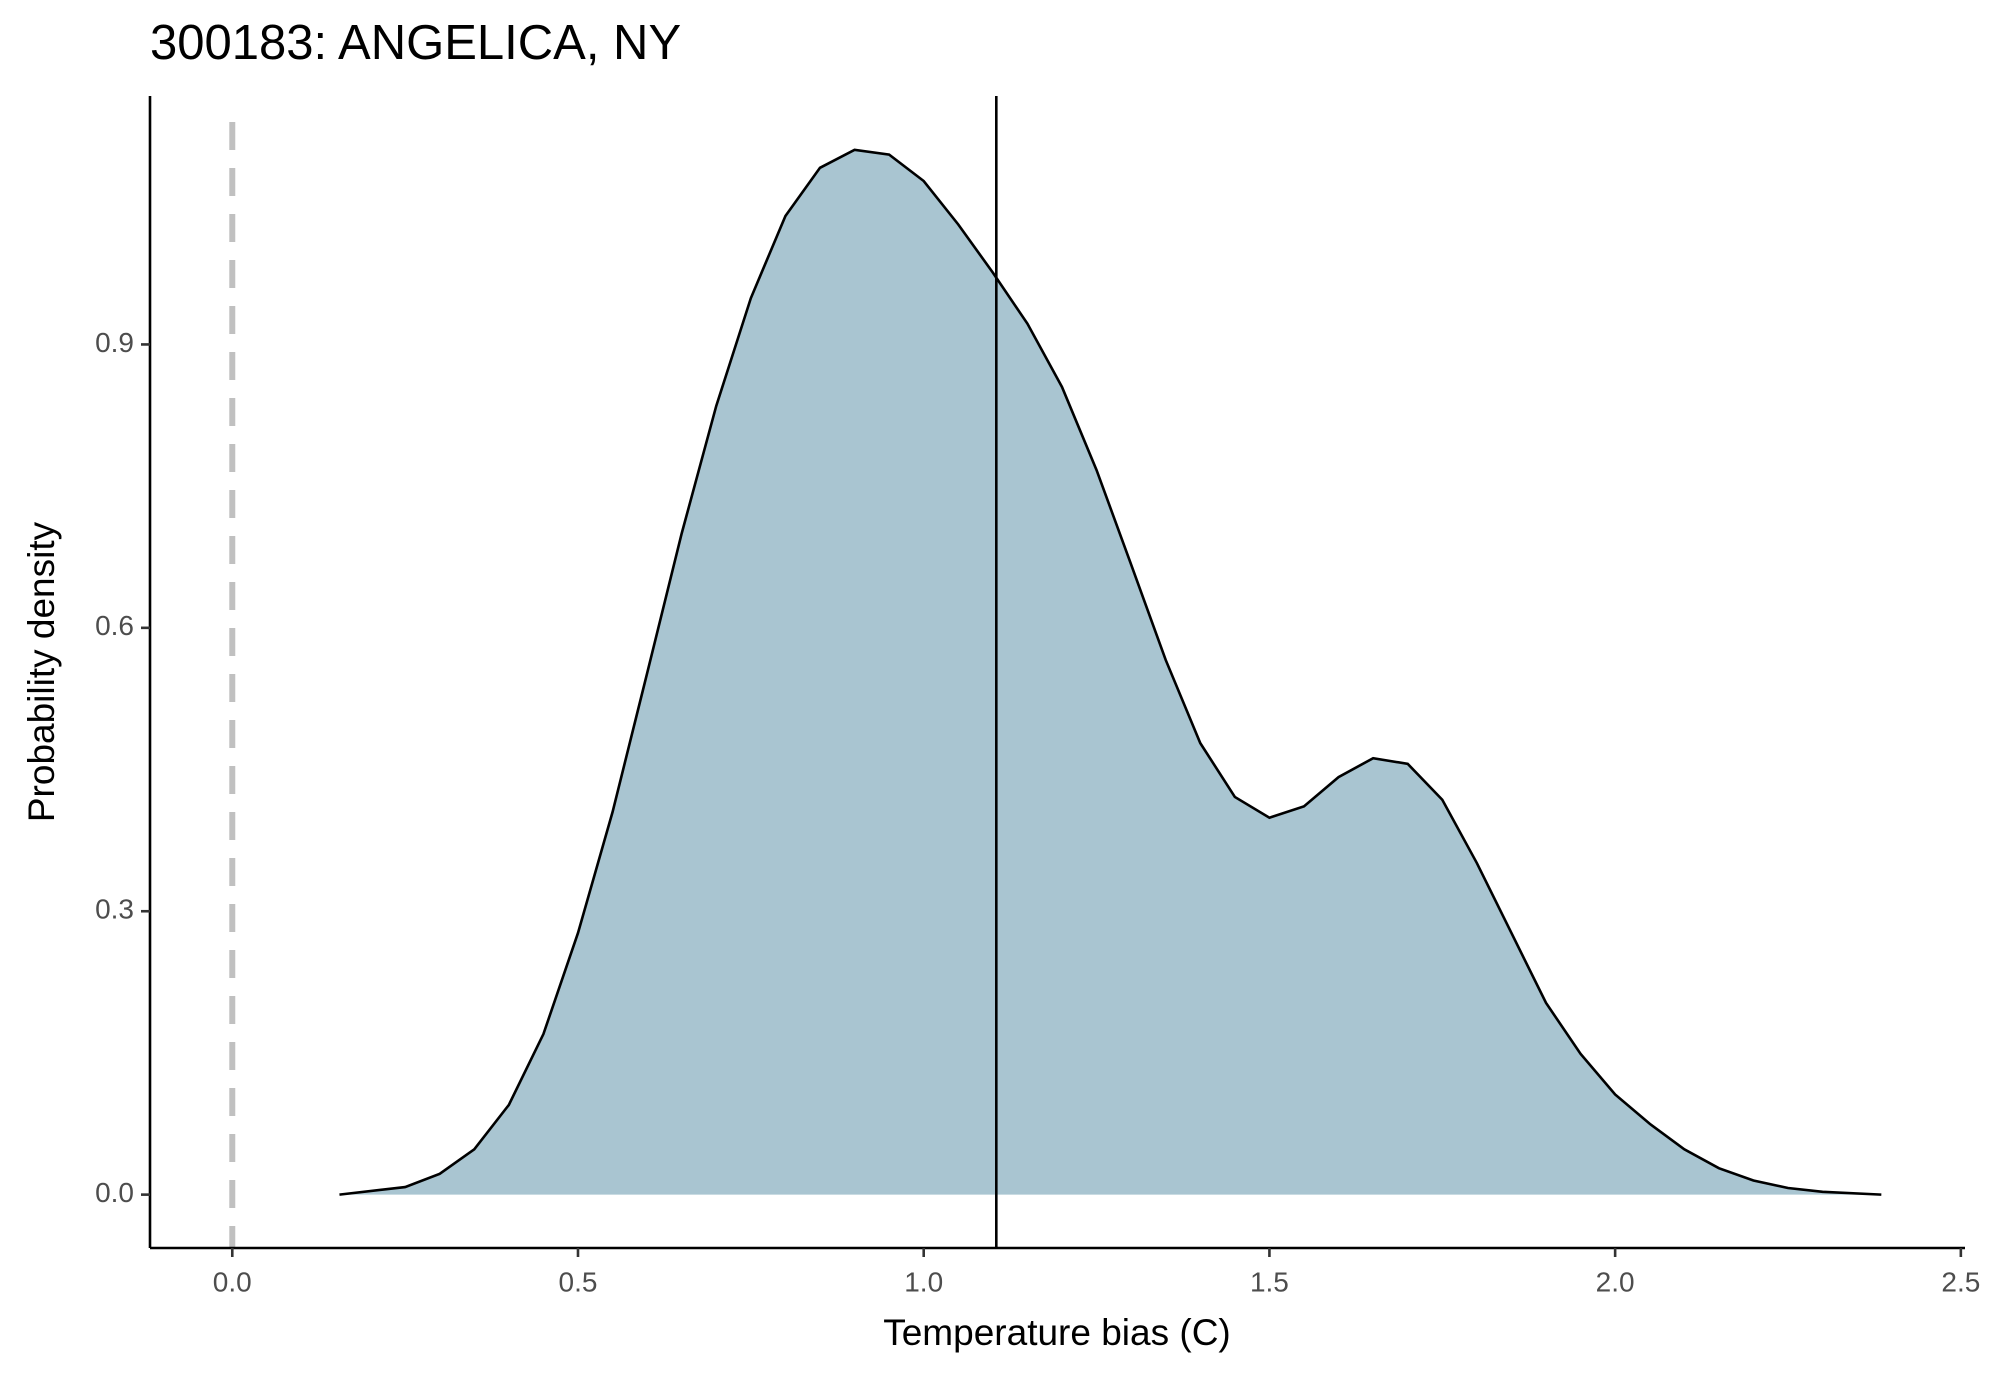 The width and height of the screenshot is (1990, 1384). Describe the element at coordinates (1960, 1281) in the screenshot. I see `x-tick-label: 2.5` at that location.